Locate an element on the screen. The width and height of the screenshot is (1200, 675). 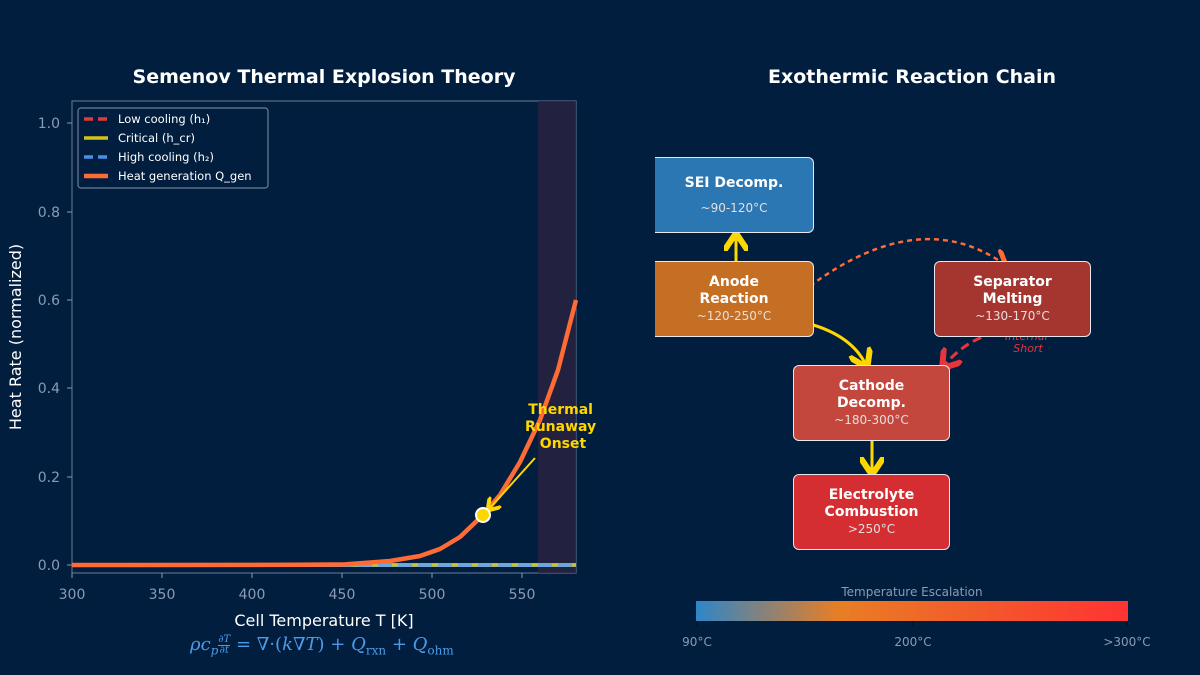
node-name: Anode Reaction is located at coordinates (734, 290).